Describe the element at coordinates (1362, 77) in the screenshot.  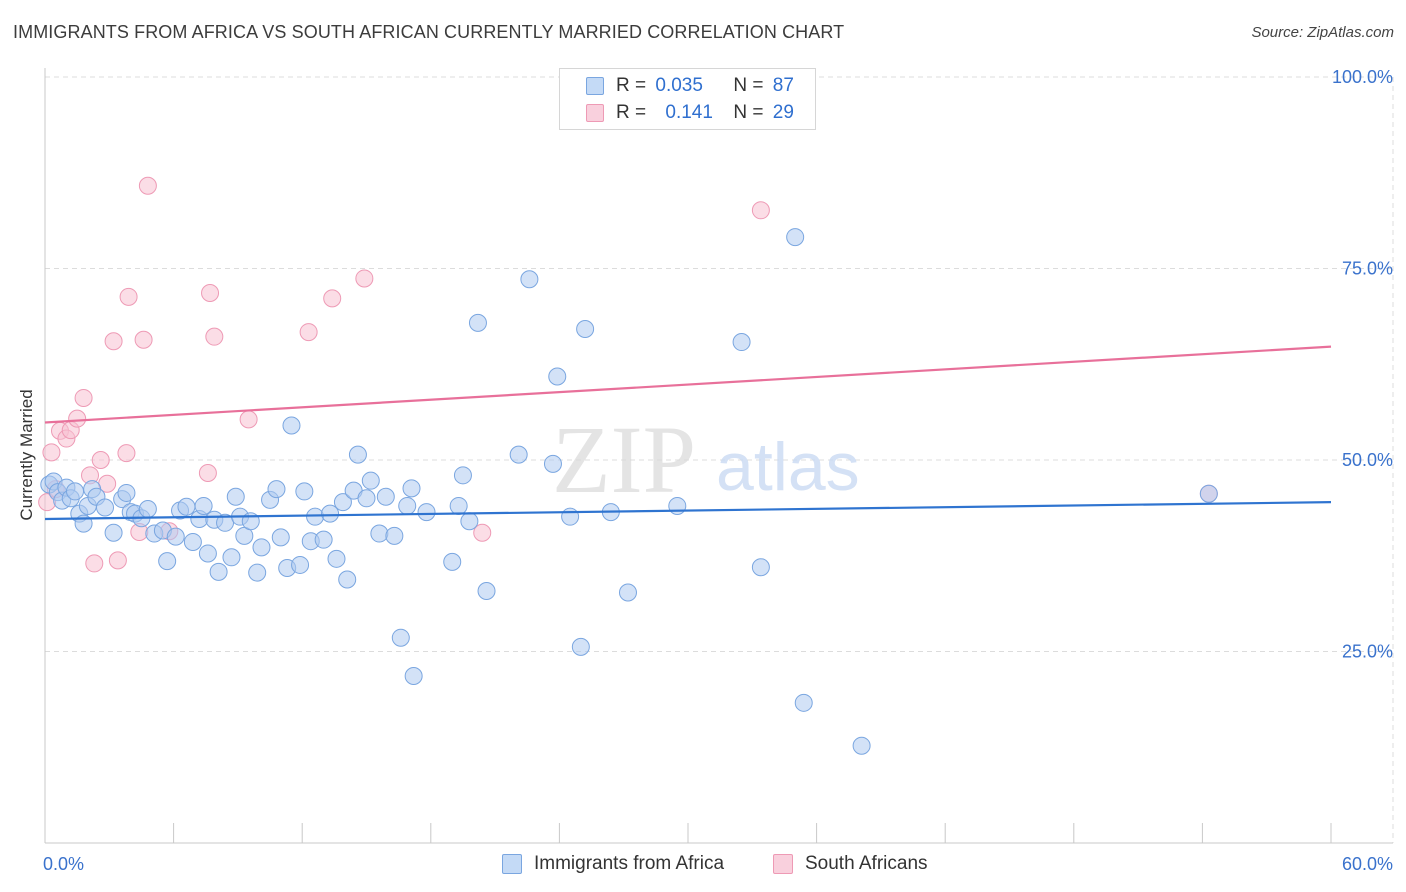
I see `y-tick-label: 100.0%` at that location.